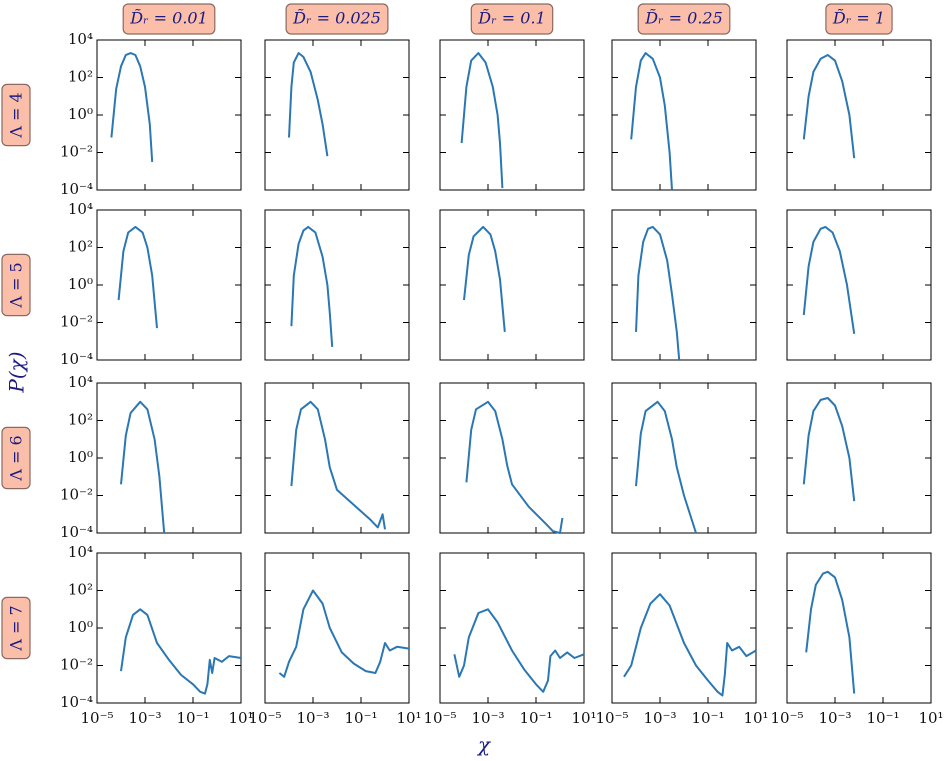 This screenshot has height=761, width=946. I want to click on row-title: Λ = 4, so click(16, 115).